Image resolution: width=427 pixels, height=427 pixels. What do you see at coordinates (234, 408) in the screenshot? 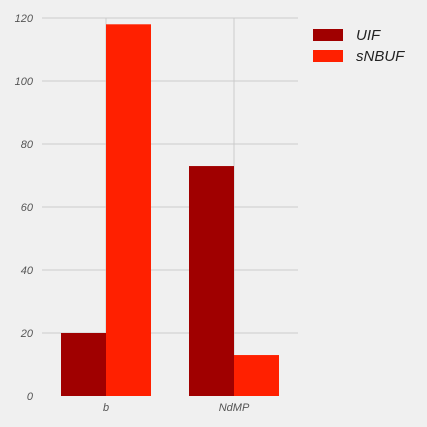
I see `x-tick-label: NdMP` at bounding box center [234, 408].